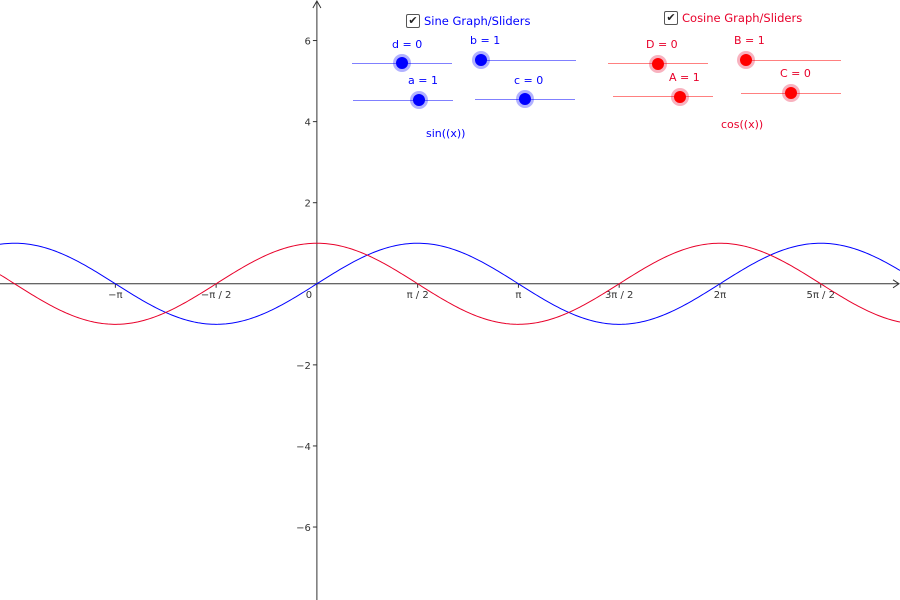 This screenshot has height=600, width=900. What do you see at coordinates (742, 124) in the screenshot?
I see `cosine-function-label: cos((x))` at bounding box center [742, 124].